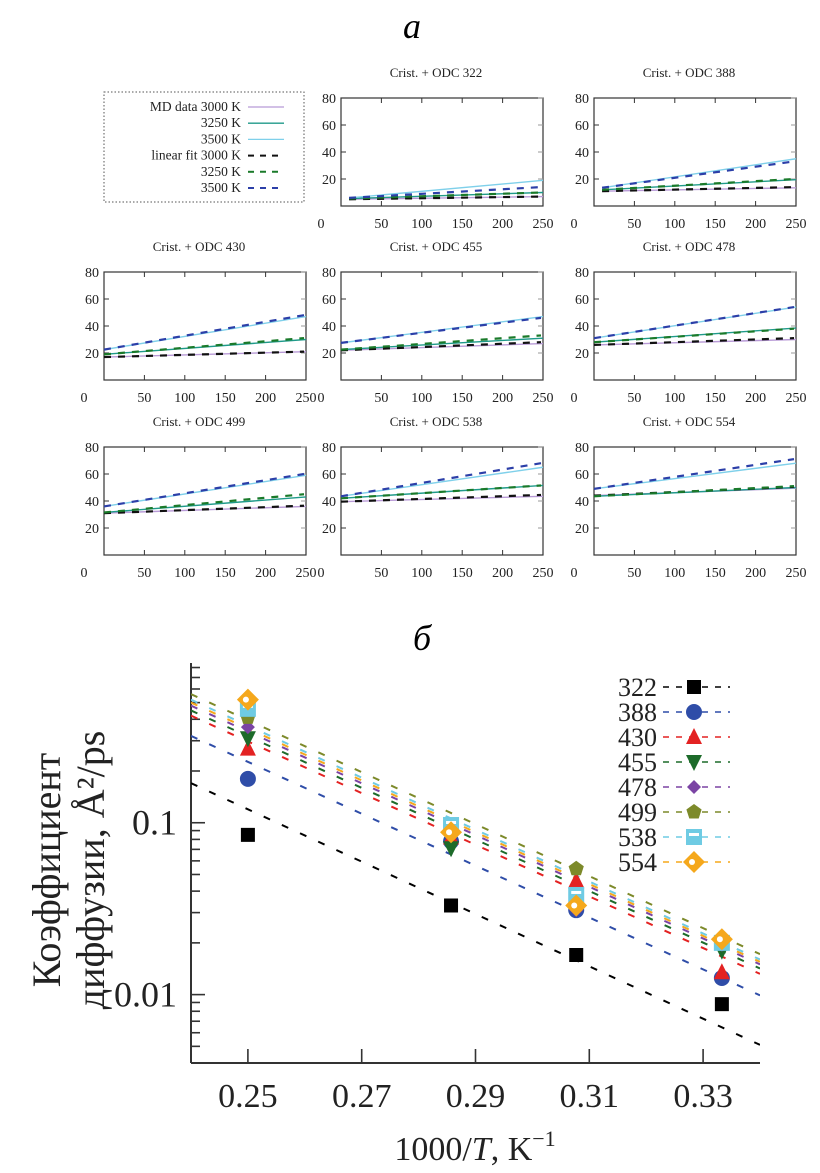  What do you see at coordinates (637, 862) in the screenshot?
I see `legend-entry-label: 554` at bounding box center [637, 862].